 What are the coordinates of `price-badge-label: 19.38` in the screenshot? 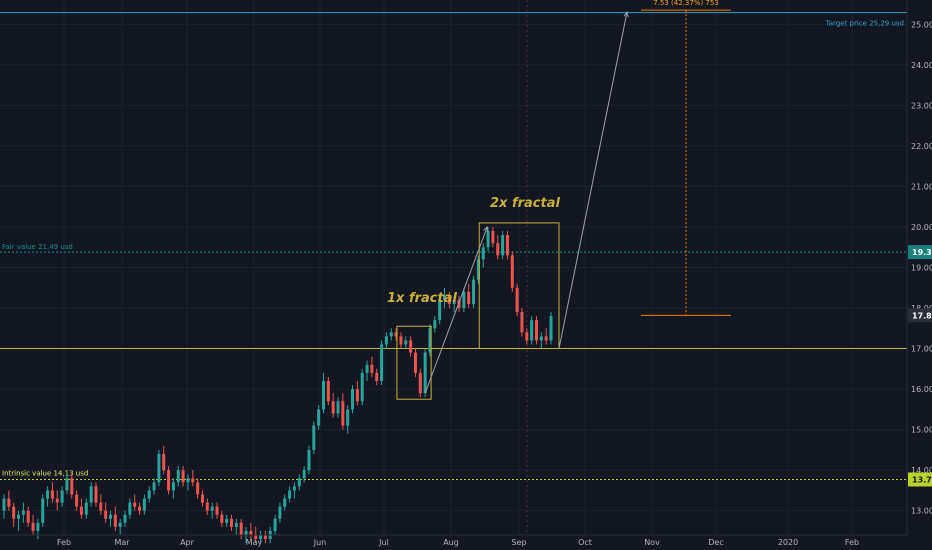 It's located at (922, 252).